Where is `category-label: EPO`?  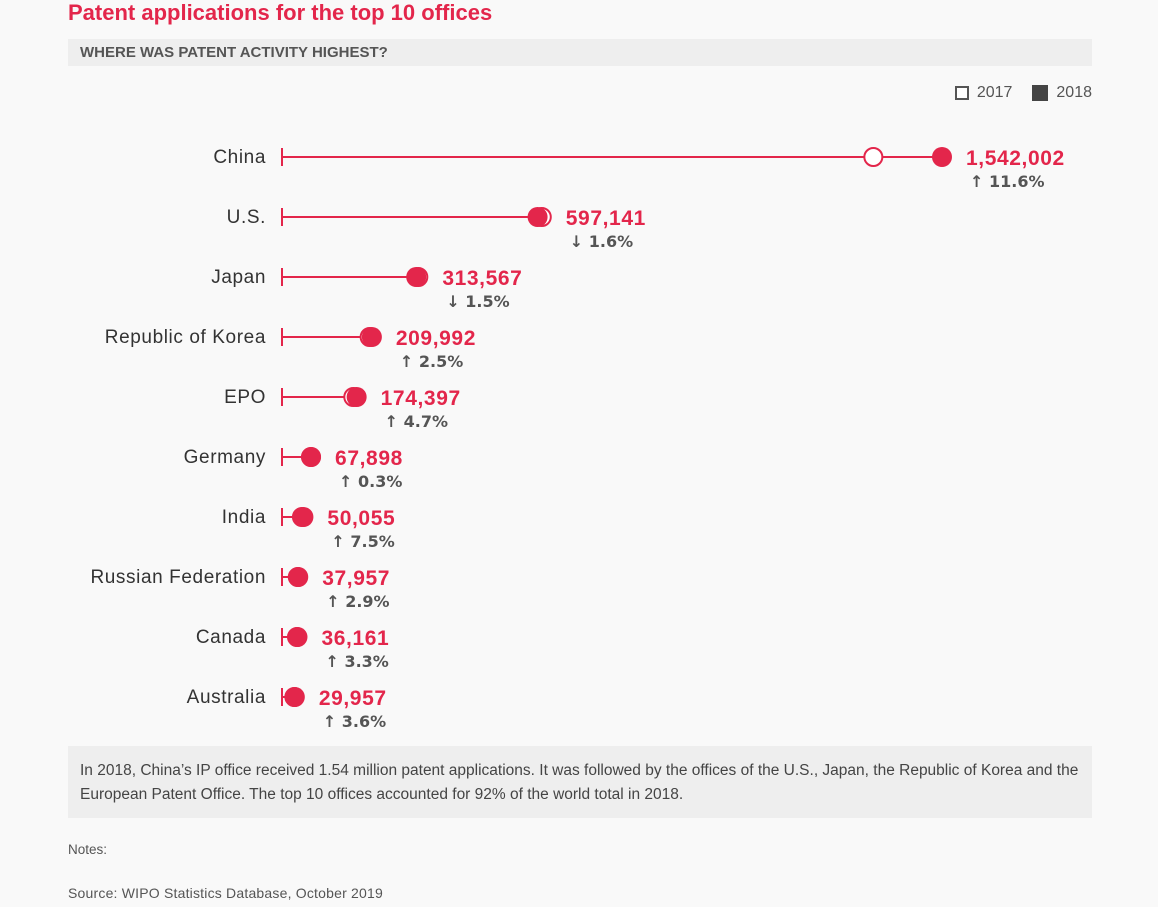 category-label: EPO is located at coordinates (245, 397).